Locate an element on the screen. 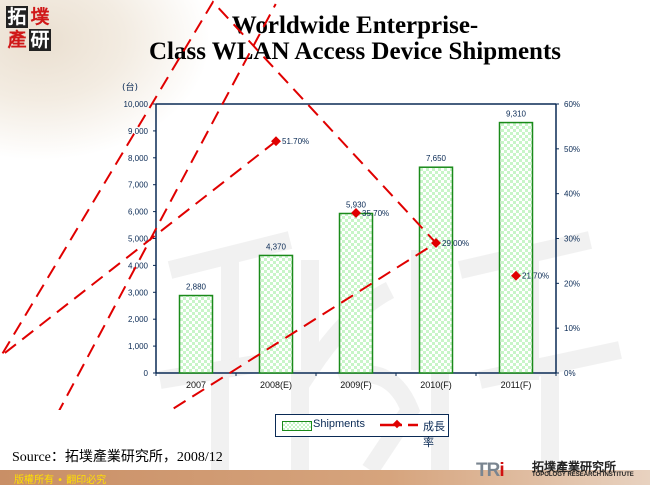 The height and width of the screenshot is (486, 650). logo-char: 產 is located at coordinates (17, 40).